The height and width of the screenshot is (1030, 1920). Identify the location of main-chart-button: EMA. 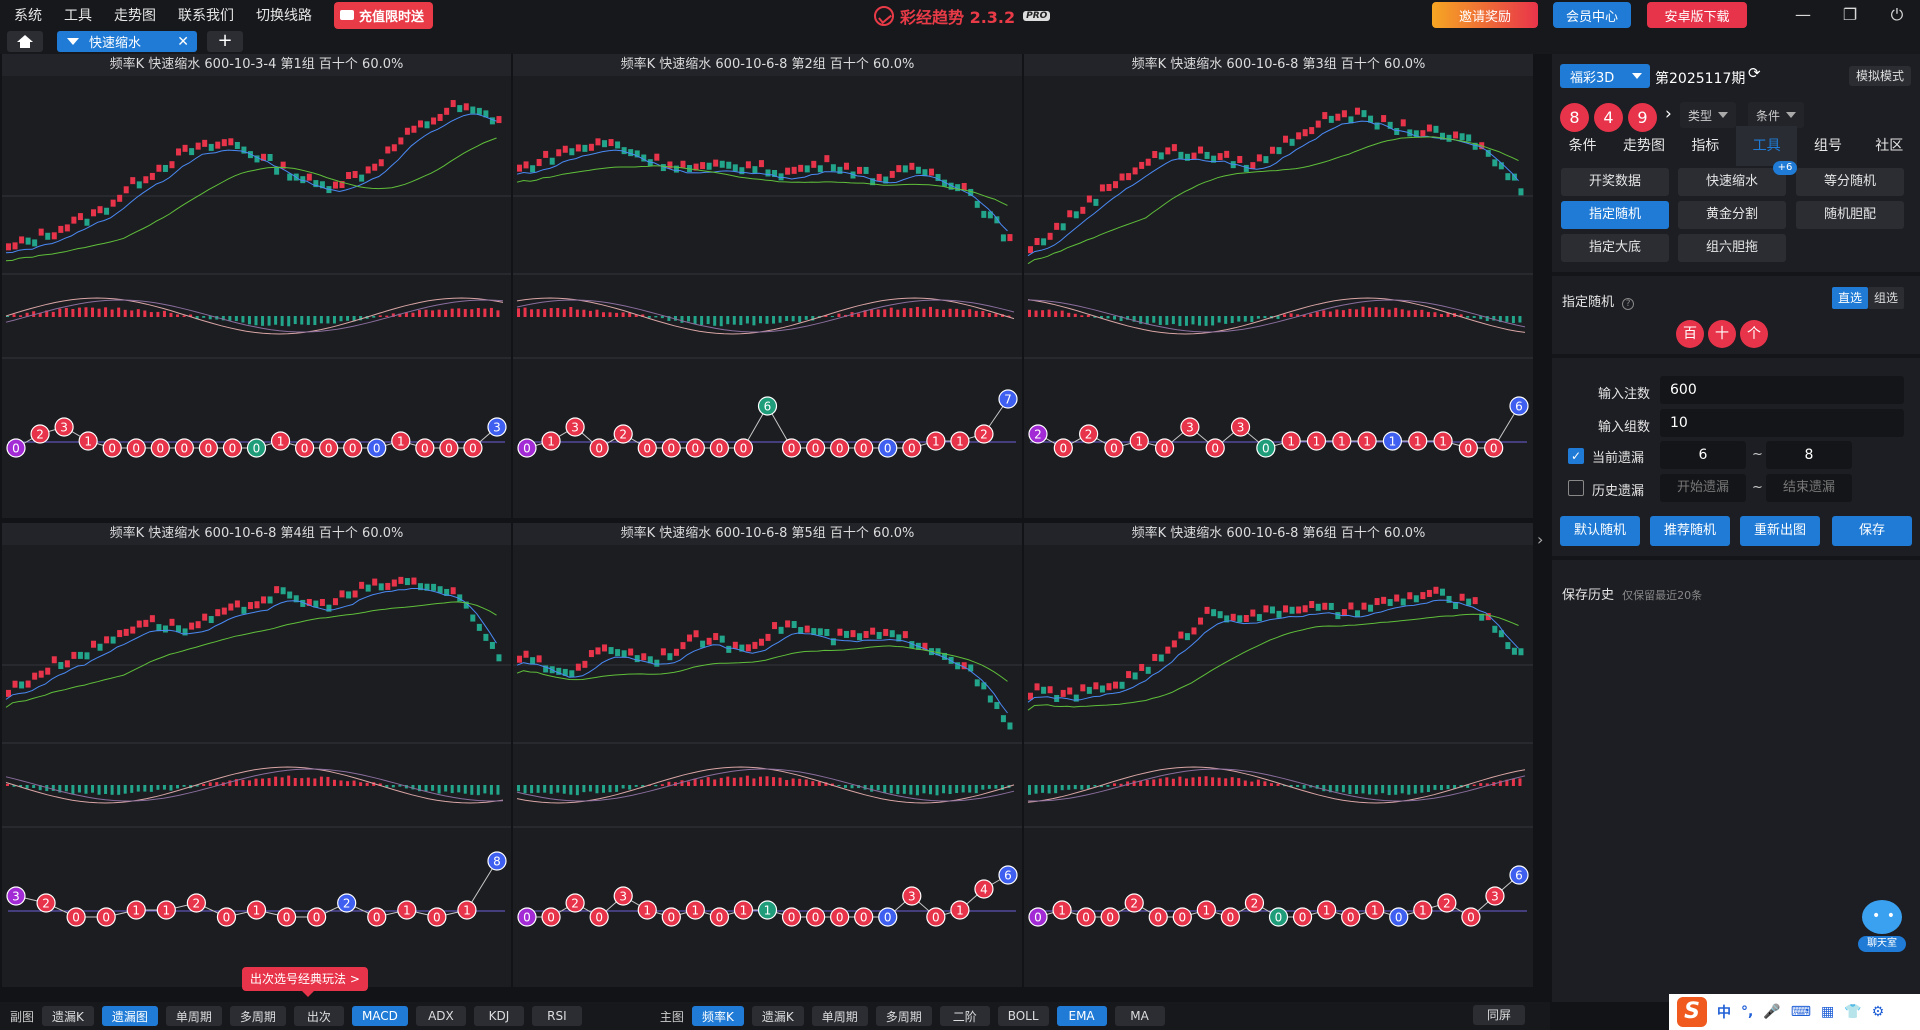
(1081, 1016).